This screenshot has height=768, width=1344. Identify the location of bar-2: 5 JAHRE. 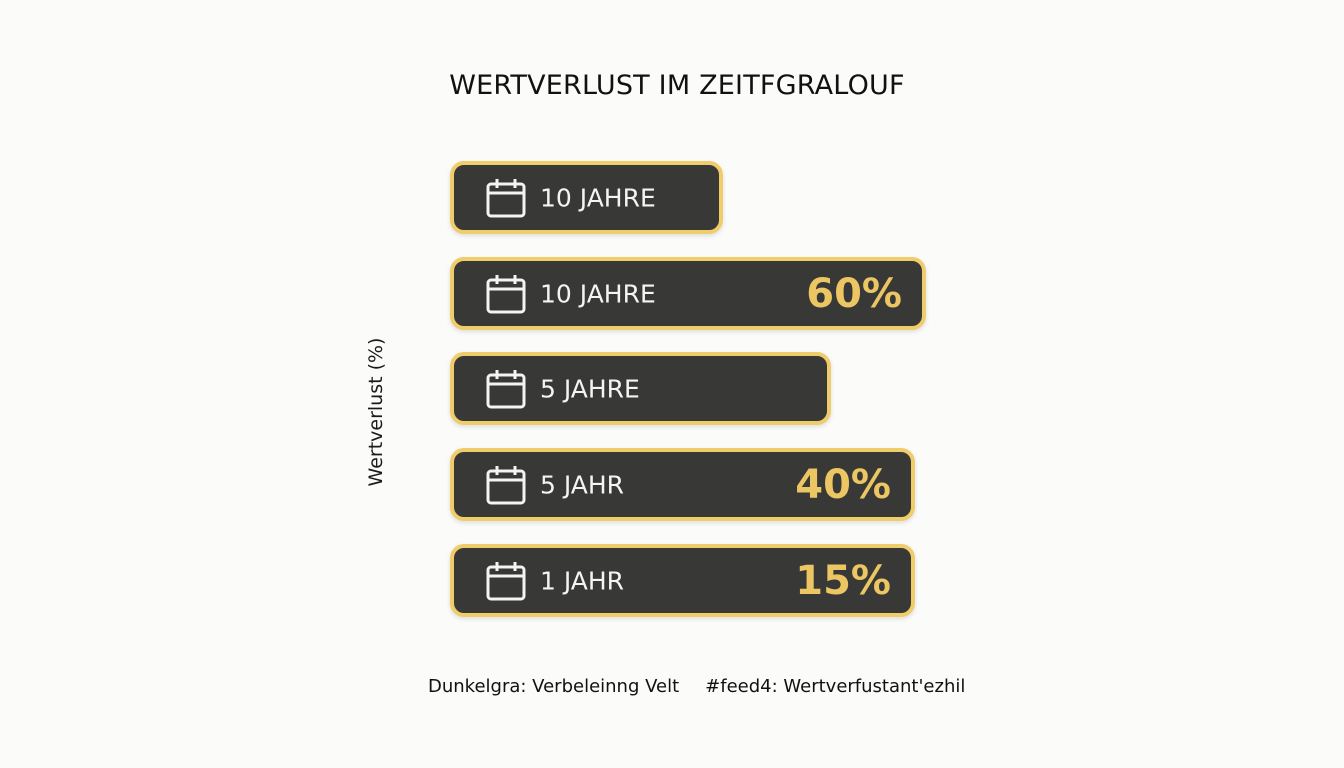
(640, 388).